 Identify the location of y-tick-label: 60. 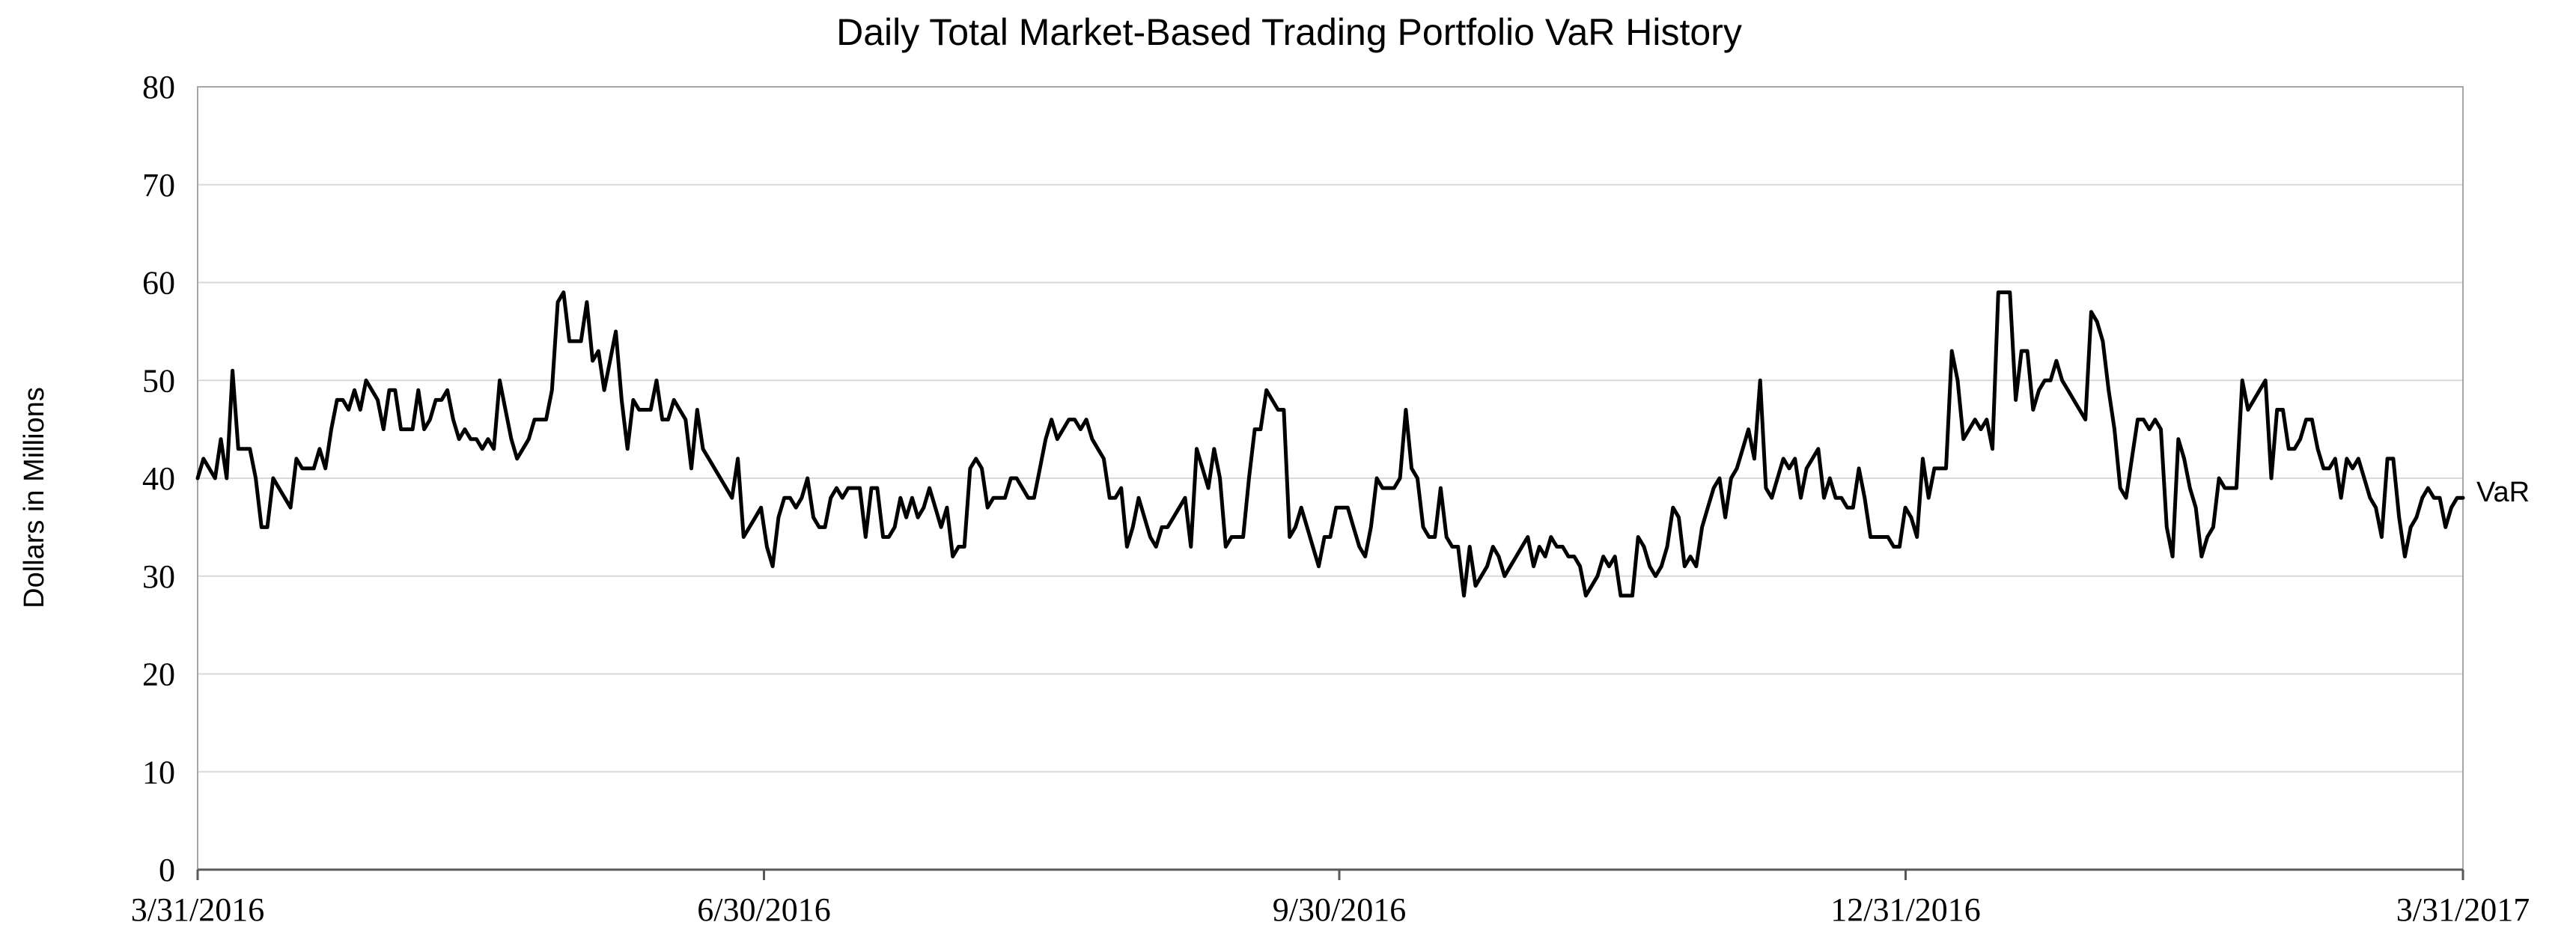
(158, 283).